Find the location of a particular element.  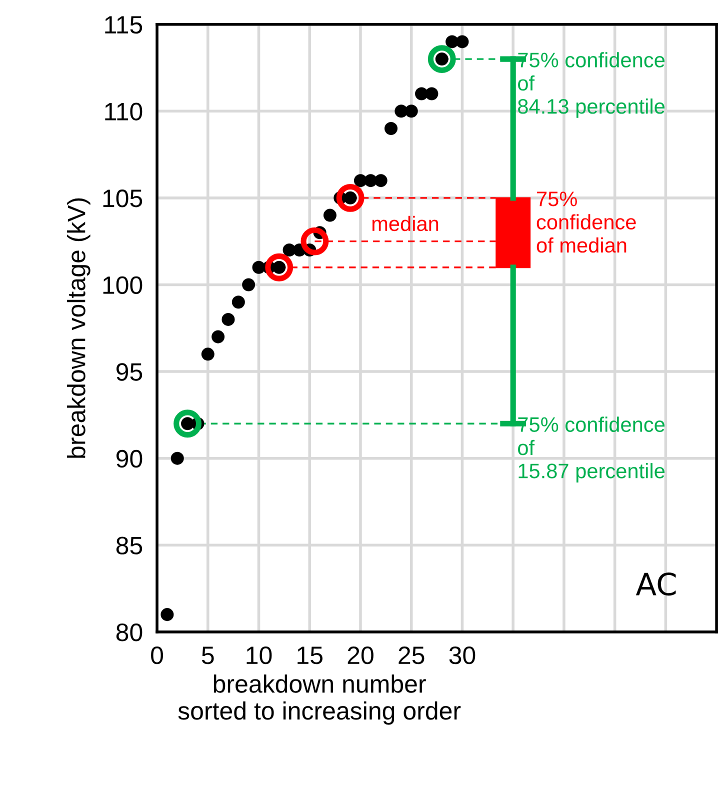

x-tick-label: 20 is located at coordinates (361, 655).